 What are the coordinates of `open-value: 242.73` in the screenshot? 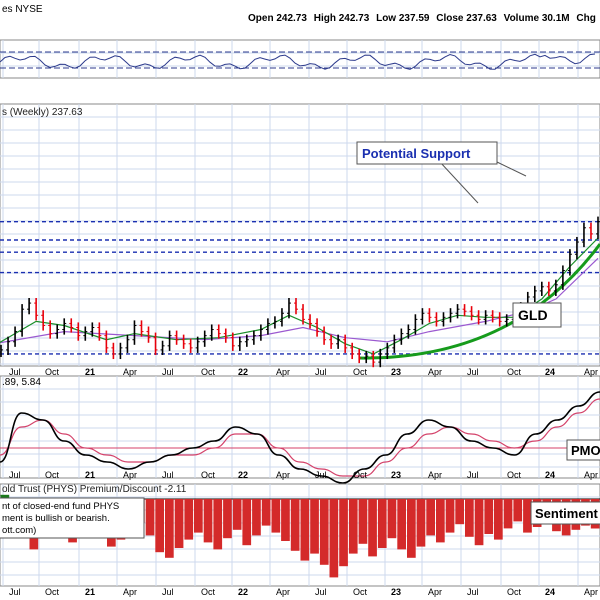 It's located at (291, 18).